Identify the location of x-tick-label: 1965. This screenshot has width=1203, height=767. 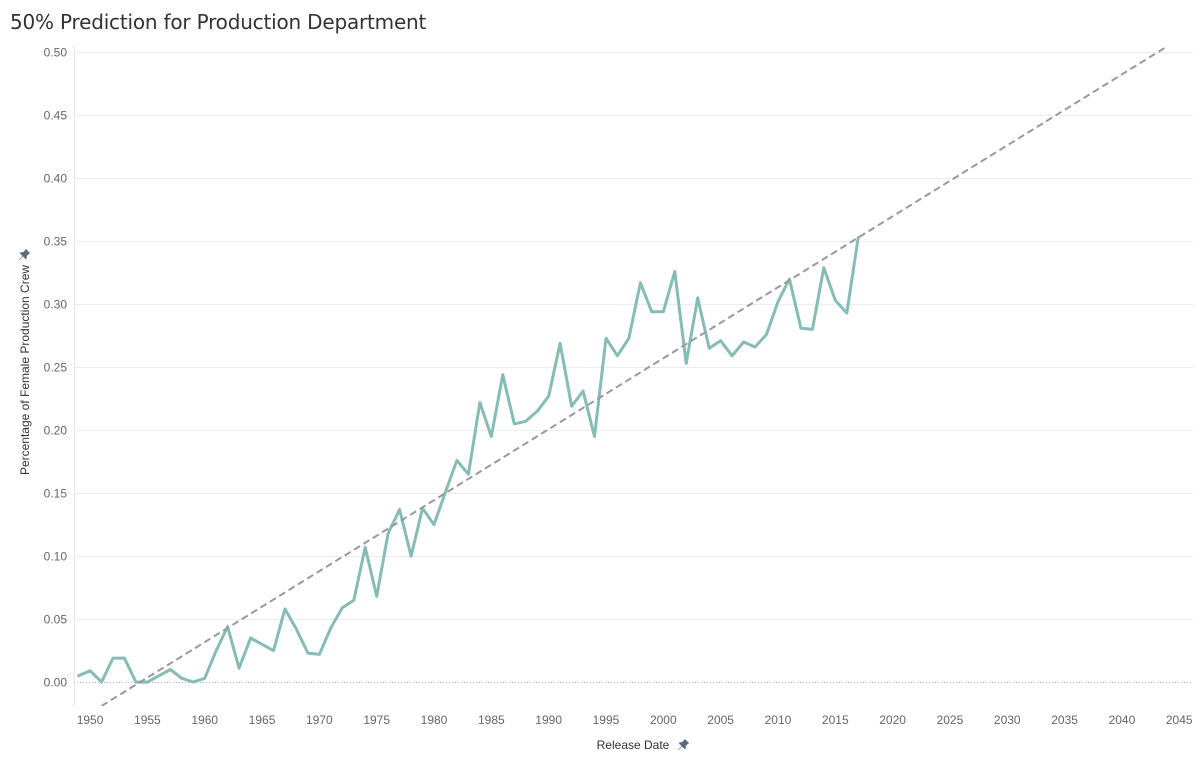
(262, 720).